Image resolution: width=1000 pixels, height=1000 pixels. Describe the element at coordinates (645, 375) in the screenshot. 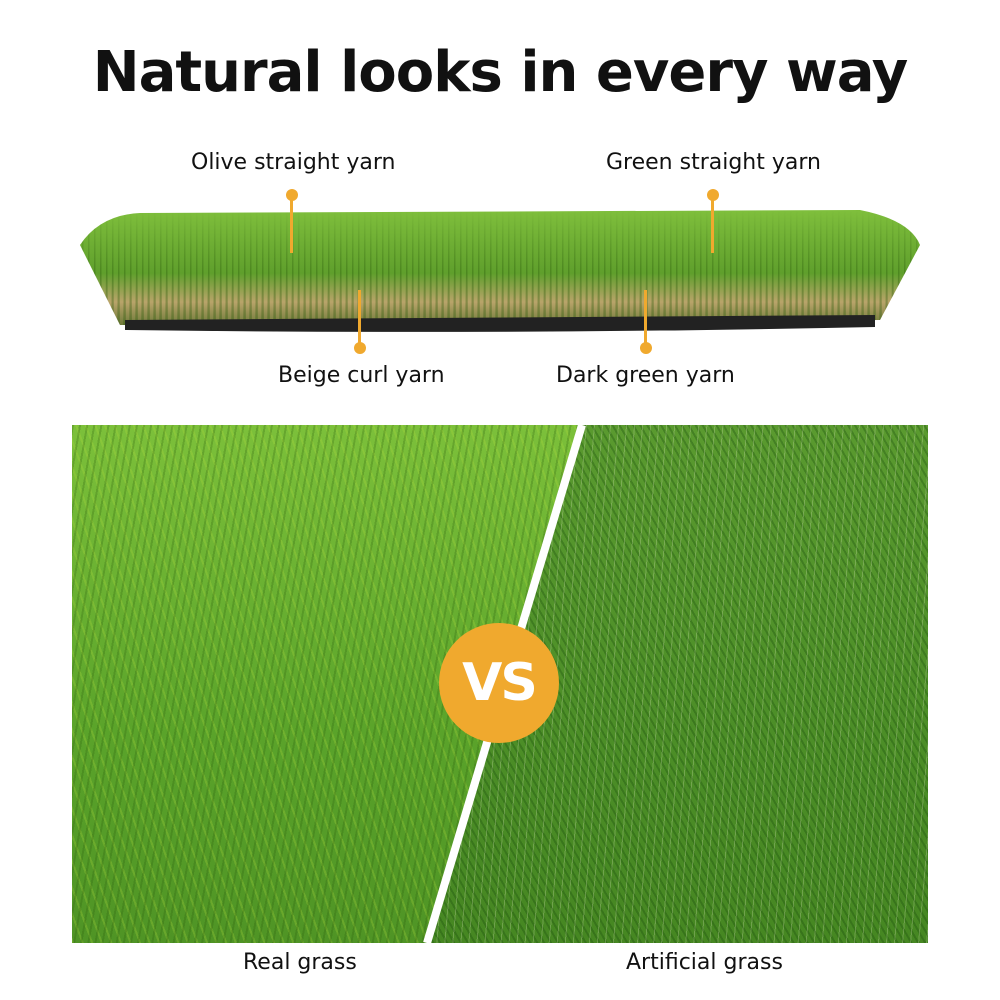

I see `callout-dark-green-yarn: Dark green yarn` at that location.